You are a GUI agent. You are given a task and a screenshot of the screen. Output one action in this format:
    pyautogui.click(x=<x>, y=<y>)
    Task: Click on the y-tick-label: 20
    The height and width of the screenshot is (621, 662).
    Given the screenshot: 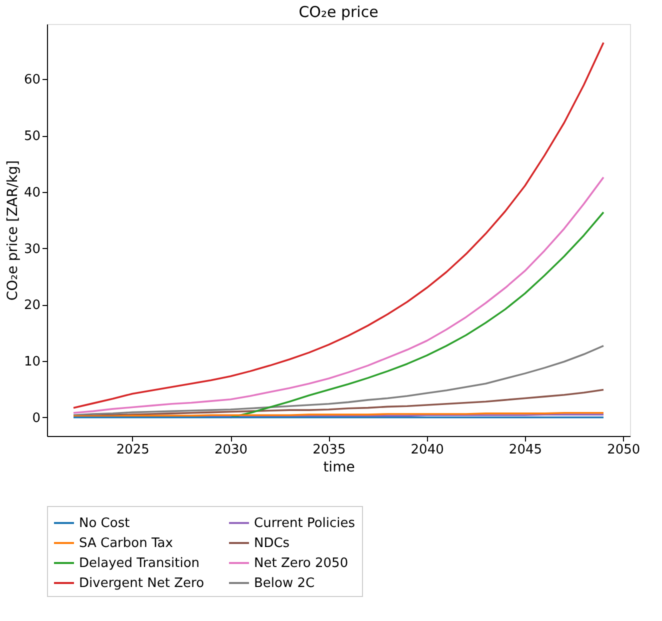 What is the action you would take?
    pyautogui.click(x=32, y=306)
    